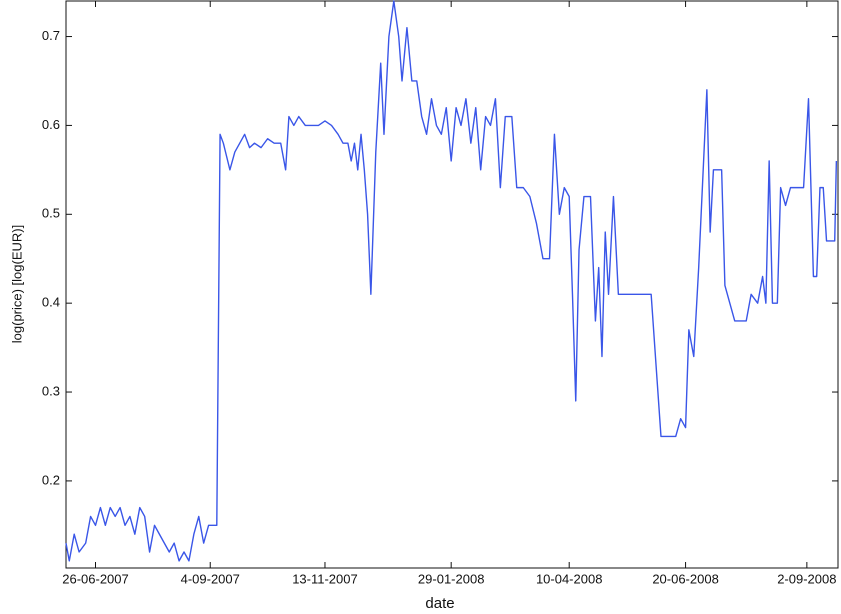 This screenshot has height=614, width=841. I want to click on x-tick-label: 4-09-2007, so click(210, 578).